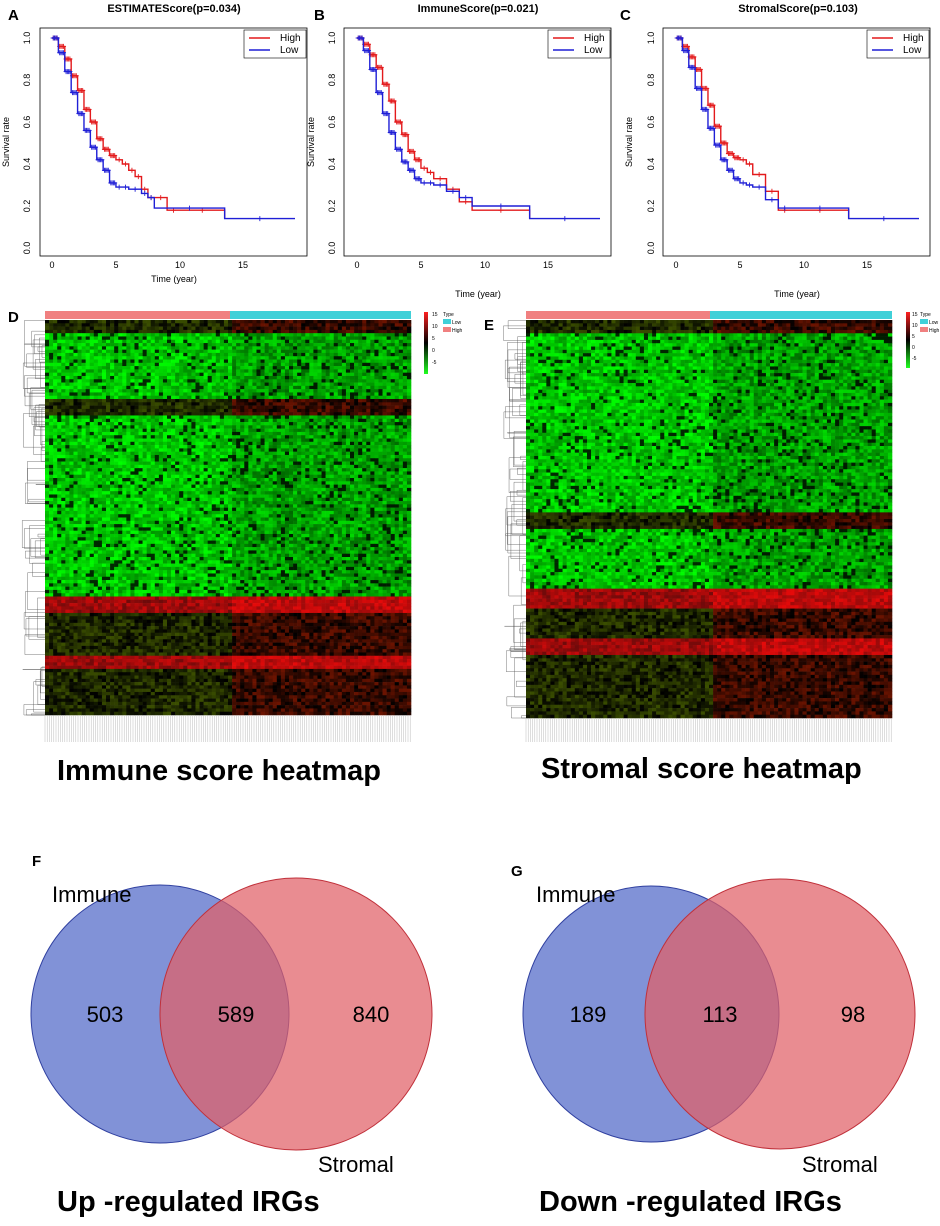 Image resolution: width=940 pixels, height=1226 pixels. What do you see at coordinates (651, 248) in the screenshot?
I see `ytick-label: 0.0` at bounding box center [651, 248].